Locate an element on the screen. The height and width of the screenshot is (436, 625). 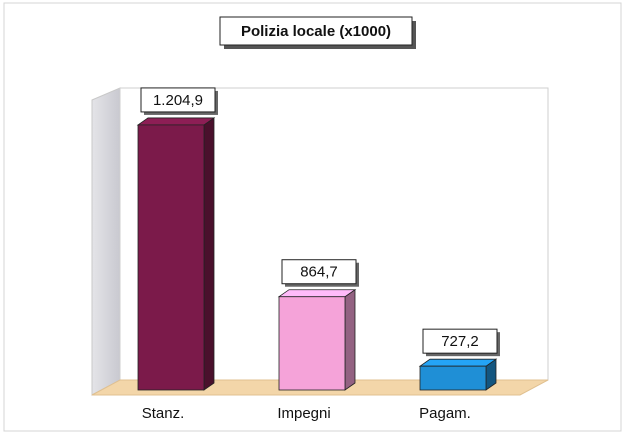
value-label: 864,7 is located at coordinates (319, 272).